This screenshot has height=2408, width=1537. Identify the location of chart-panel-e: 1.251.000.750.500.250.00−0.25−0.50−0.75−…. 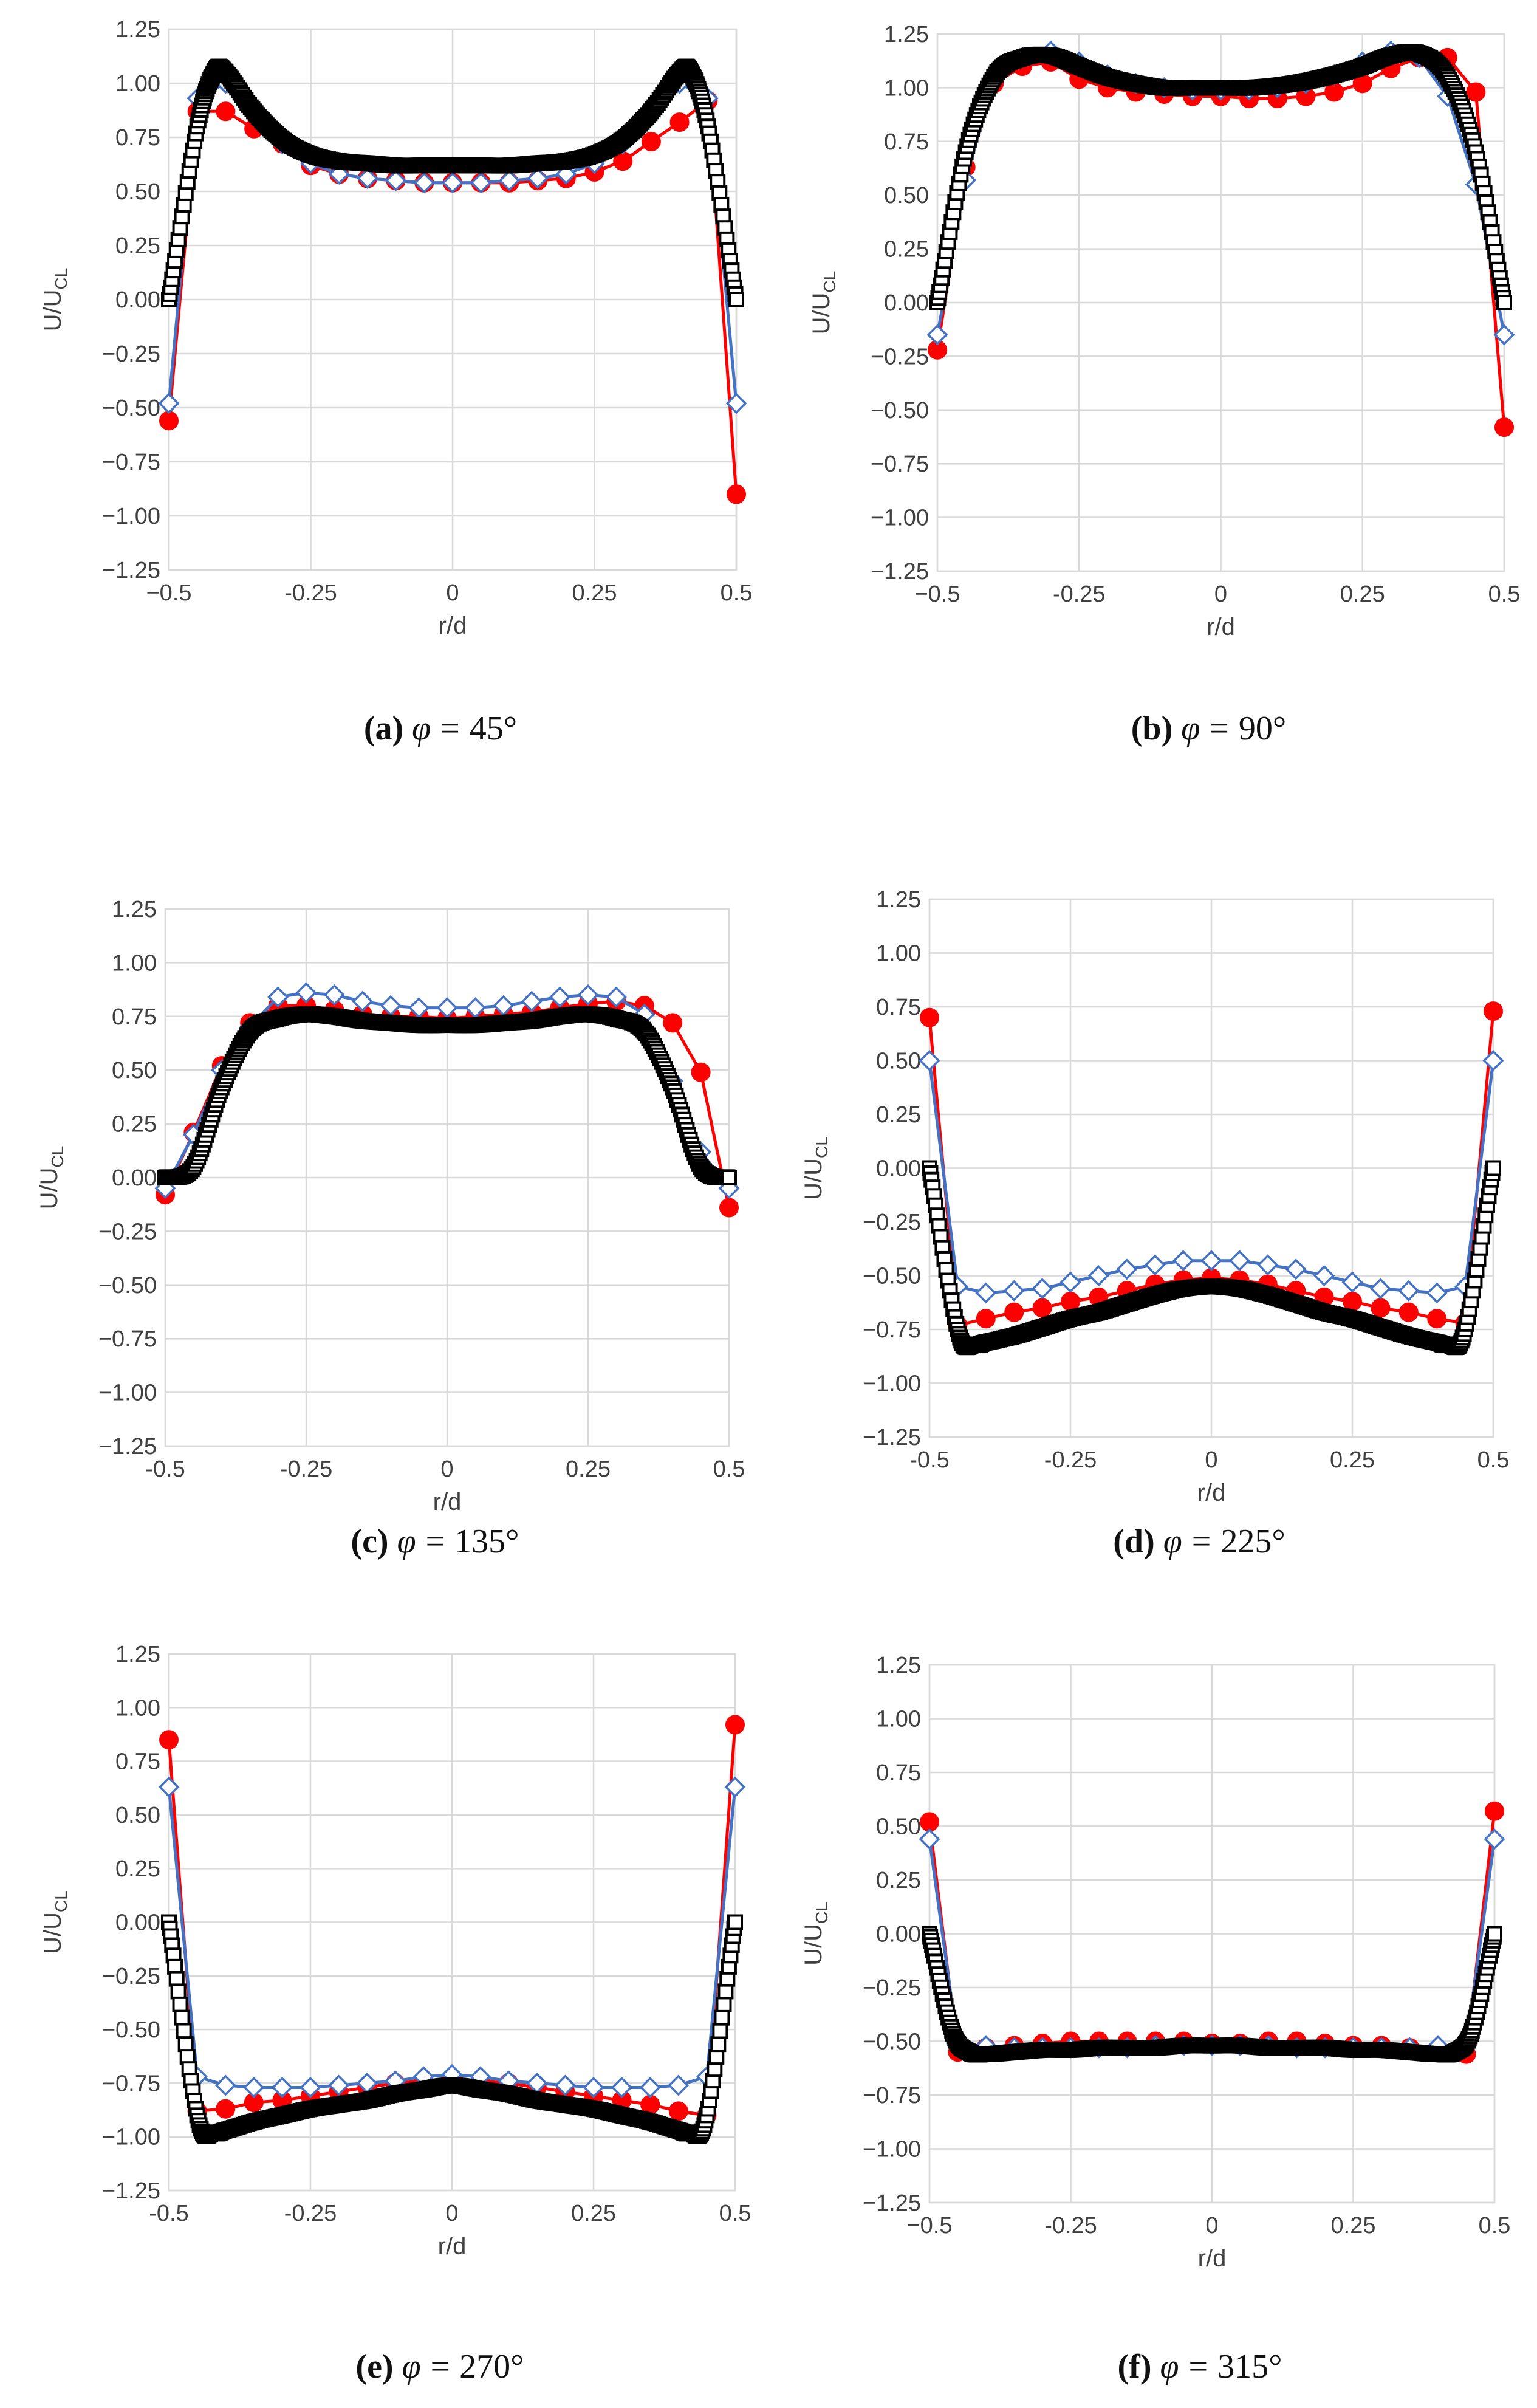
(395, 2014).